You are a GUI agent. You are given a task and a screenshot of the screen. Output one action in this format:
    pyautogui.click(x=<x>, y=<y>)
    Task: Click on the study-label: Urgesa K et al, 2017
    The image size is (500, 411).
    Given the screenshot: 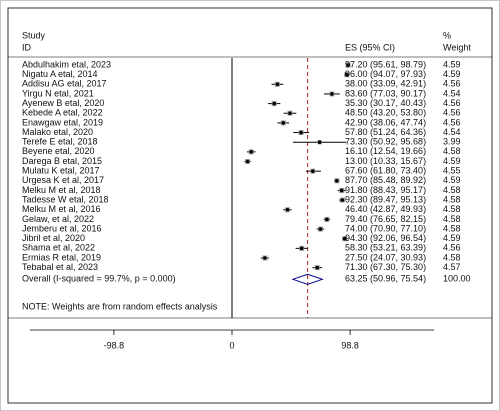 What is the action you would take?
    pyautogui.click(x=63, y=180)
    